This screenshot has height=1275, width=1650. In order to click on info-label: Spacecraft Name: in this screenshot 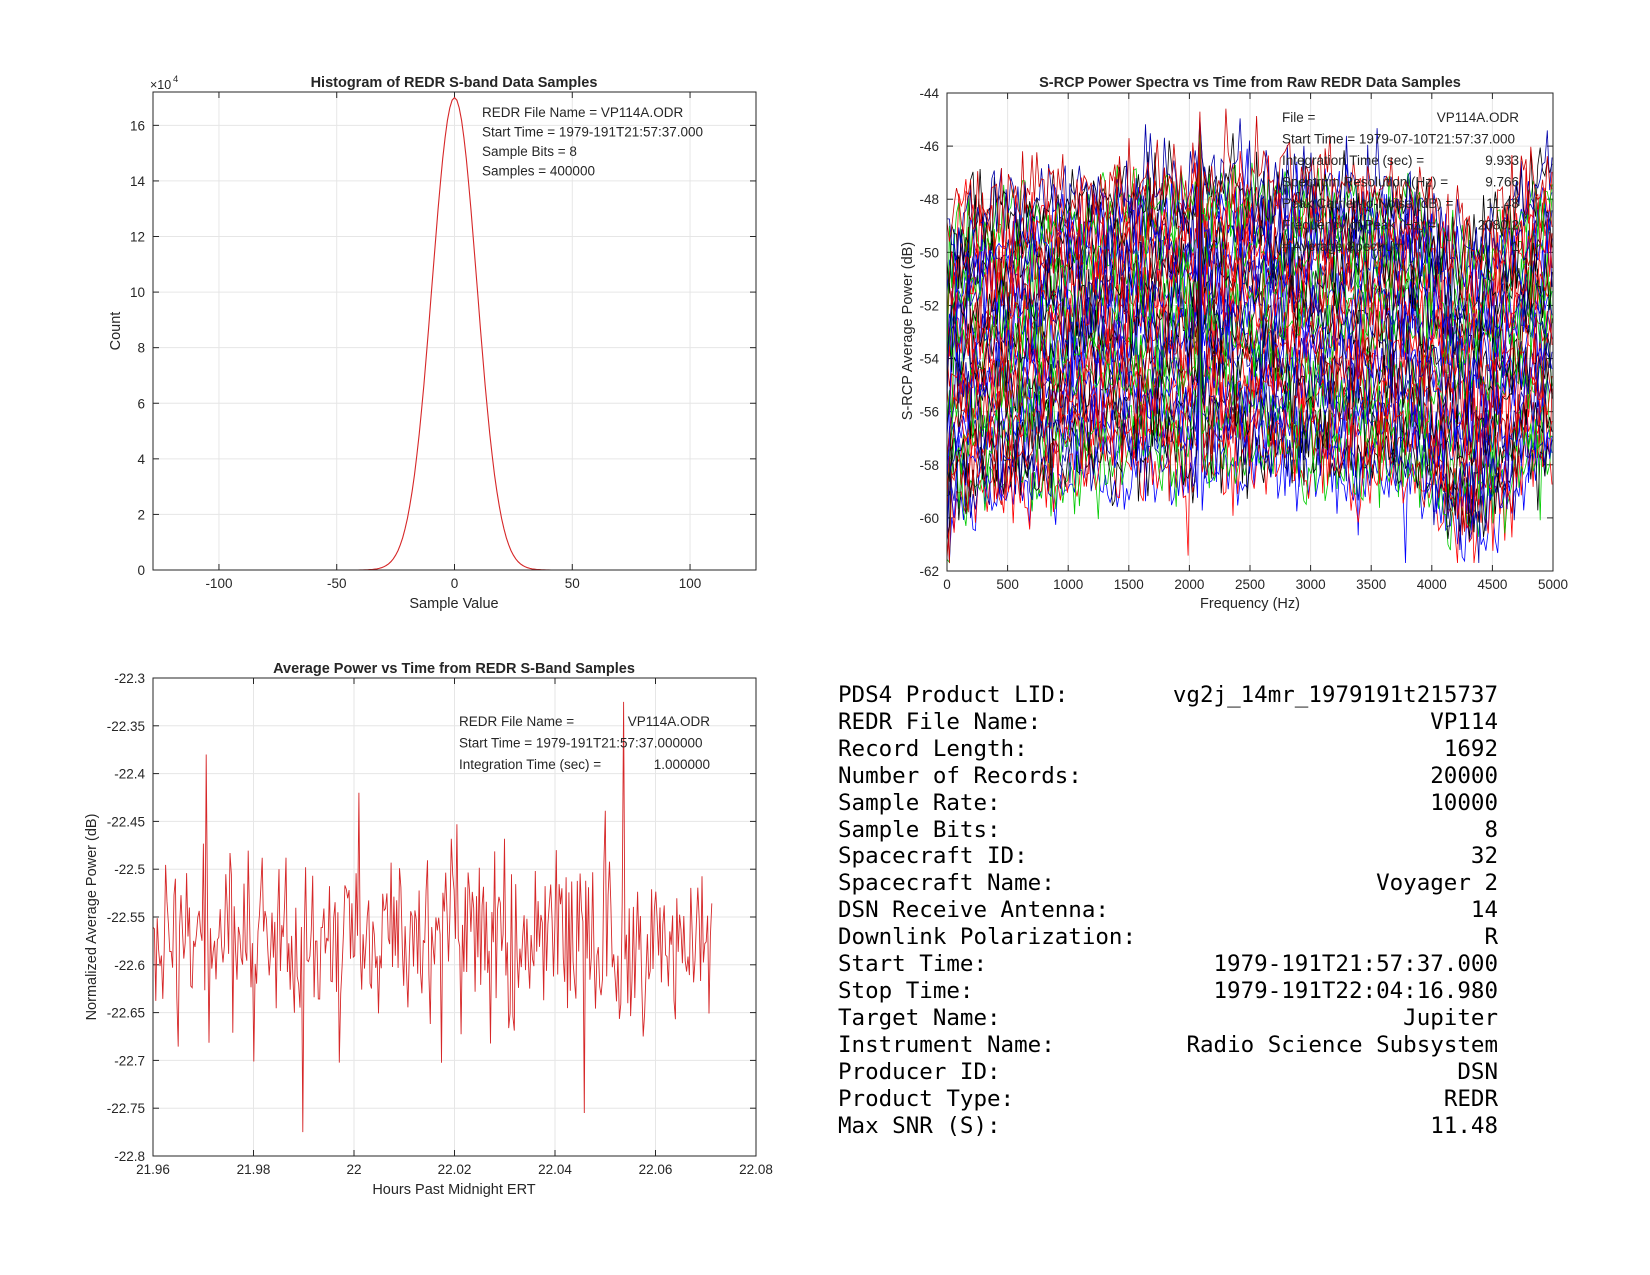, I will do `click(946, 883)`.